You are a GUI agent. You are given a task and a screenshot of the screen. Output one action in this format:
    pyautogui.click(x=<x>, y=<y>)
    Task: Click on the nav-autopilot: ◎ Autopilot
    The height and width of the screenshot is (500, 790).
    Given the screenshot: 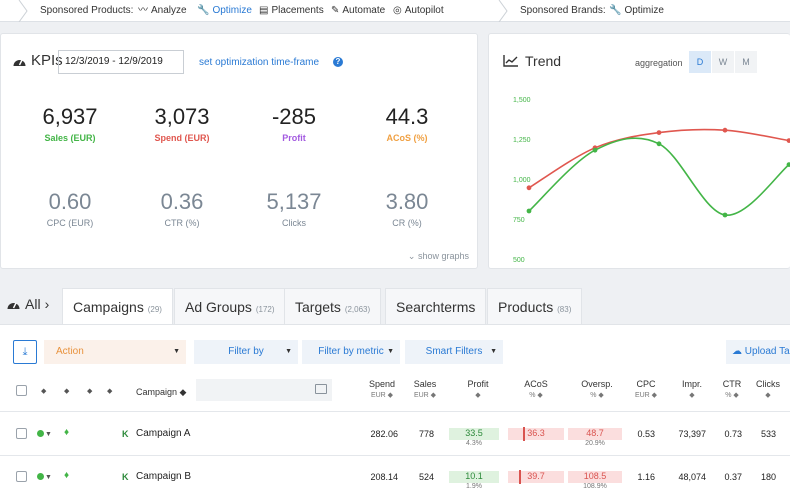 What is the action you would take?
    pyautogui.click(x=418, y=11)
    